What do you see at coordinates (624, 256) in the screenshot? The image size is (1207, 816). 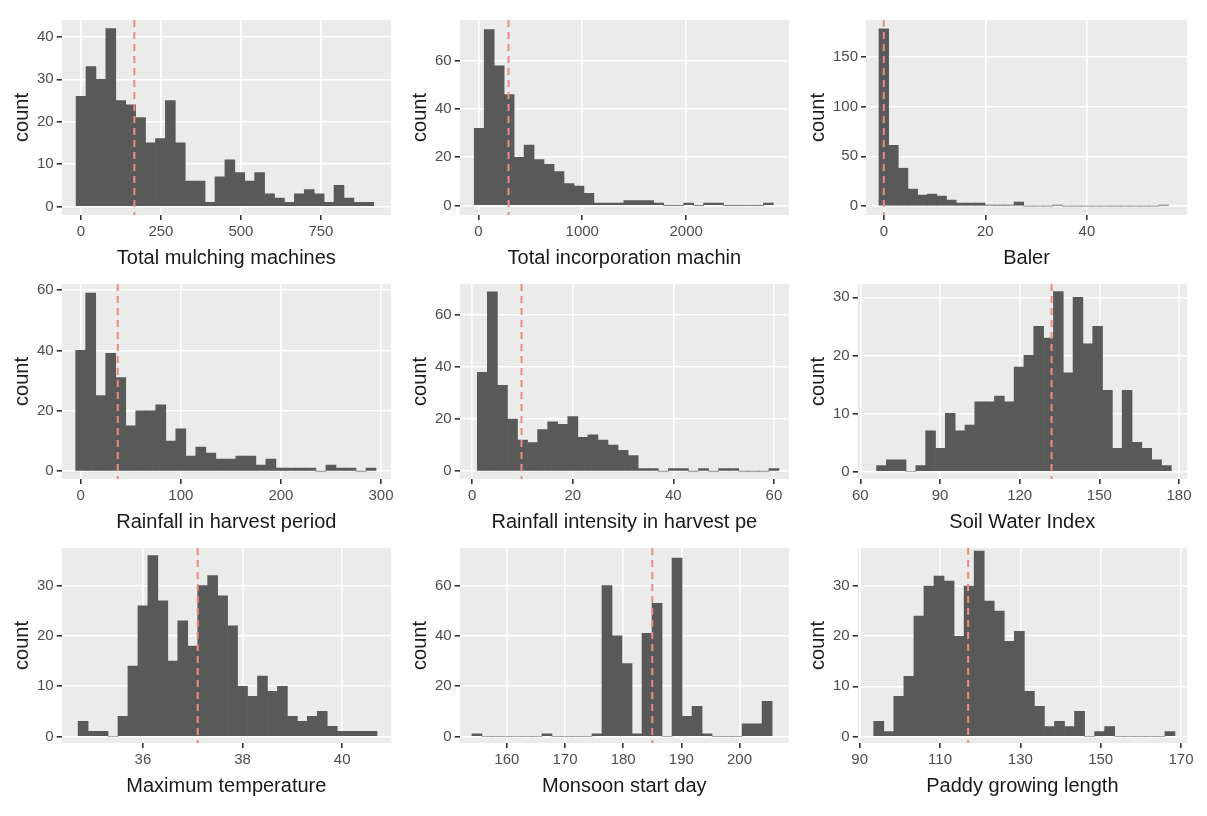 I see `x-axis-title: Total incorporation machin` at bounding box center [624, 256].